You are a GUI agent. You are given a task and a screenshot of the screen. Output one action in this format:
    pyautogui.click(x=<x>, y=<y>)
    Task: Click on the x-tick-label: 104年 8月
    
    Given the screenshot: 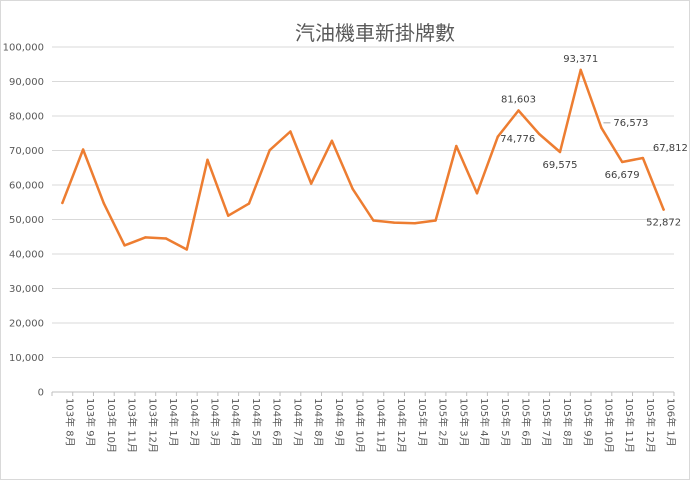 What is the action you would take?
    pyautogui.click(x=318, y=422)
    